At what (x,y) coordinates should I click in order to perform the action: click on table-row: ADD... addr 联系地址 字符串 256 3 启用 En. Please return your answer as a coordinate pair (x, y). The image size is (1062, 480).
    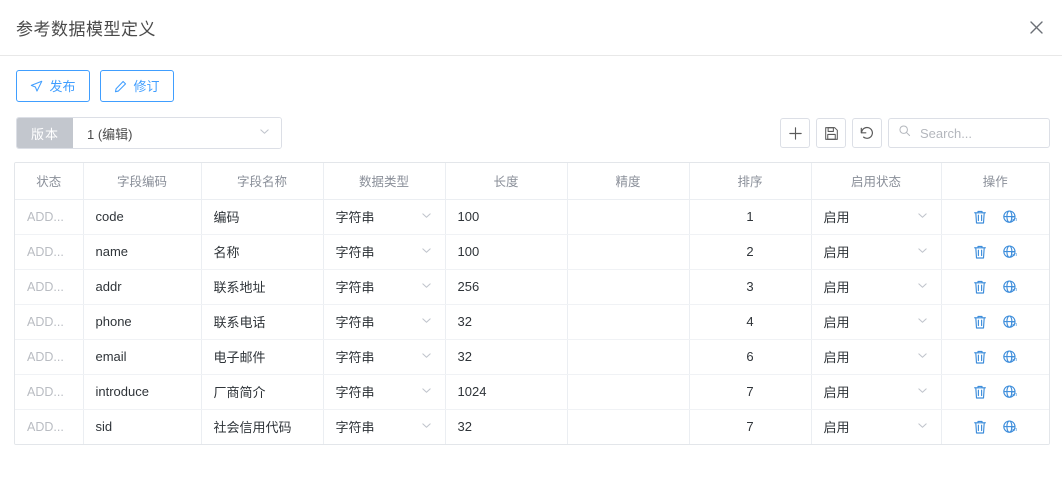
    Looking at the image, I should click on (532, 287).